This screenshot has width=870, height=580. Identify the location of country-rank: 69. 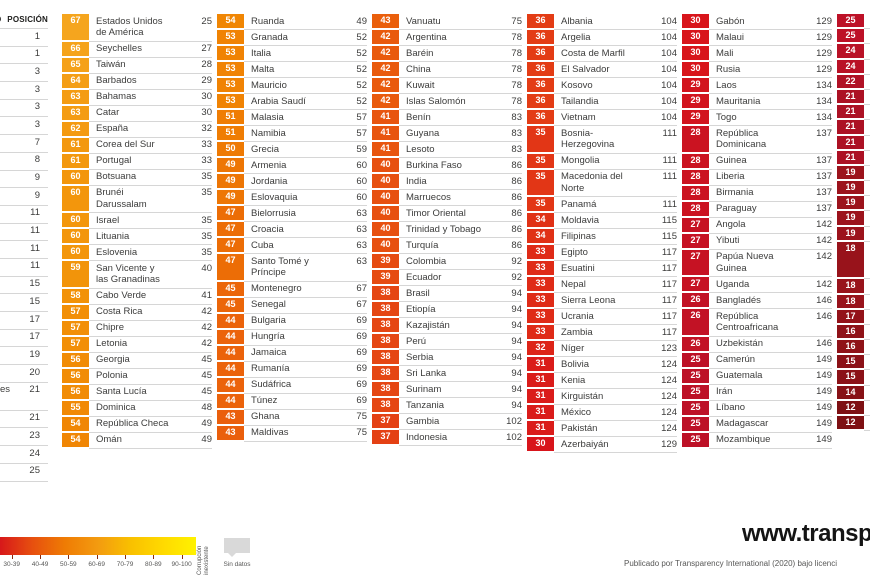
(361, 352).